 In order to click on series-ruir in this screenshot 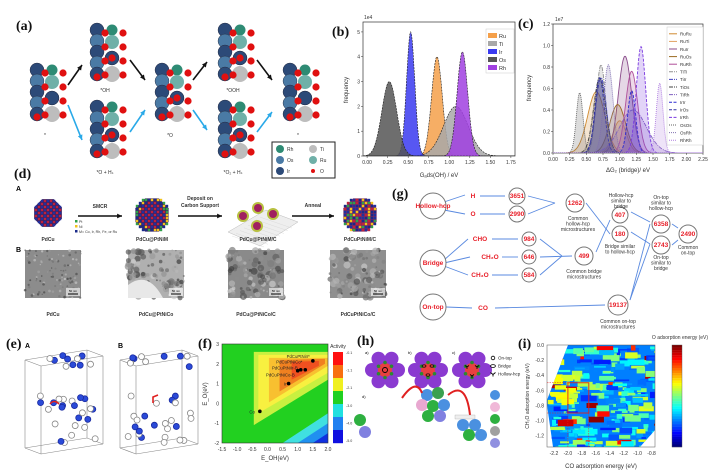, I will do `click(628, 104)`.